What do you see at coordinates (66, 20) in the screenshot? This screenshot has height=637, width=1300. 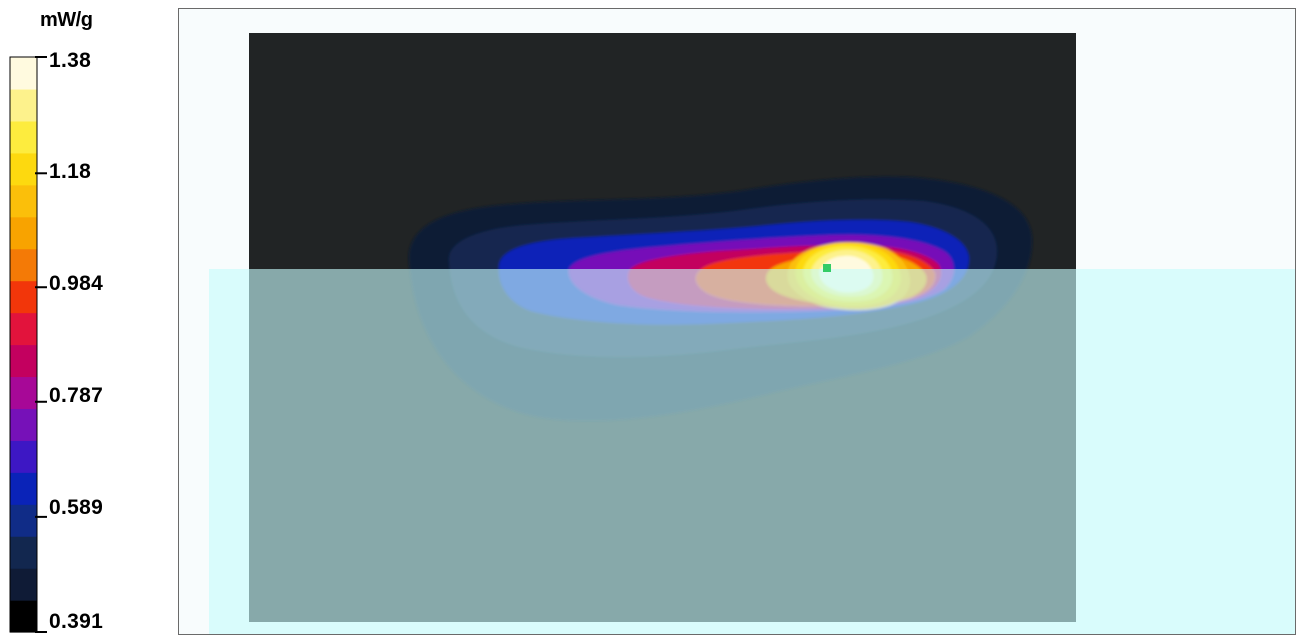 I see `legend-unit-label: mW/g` at bounding box center [66, 20].